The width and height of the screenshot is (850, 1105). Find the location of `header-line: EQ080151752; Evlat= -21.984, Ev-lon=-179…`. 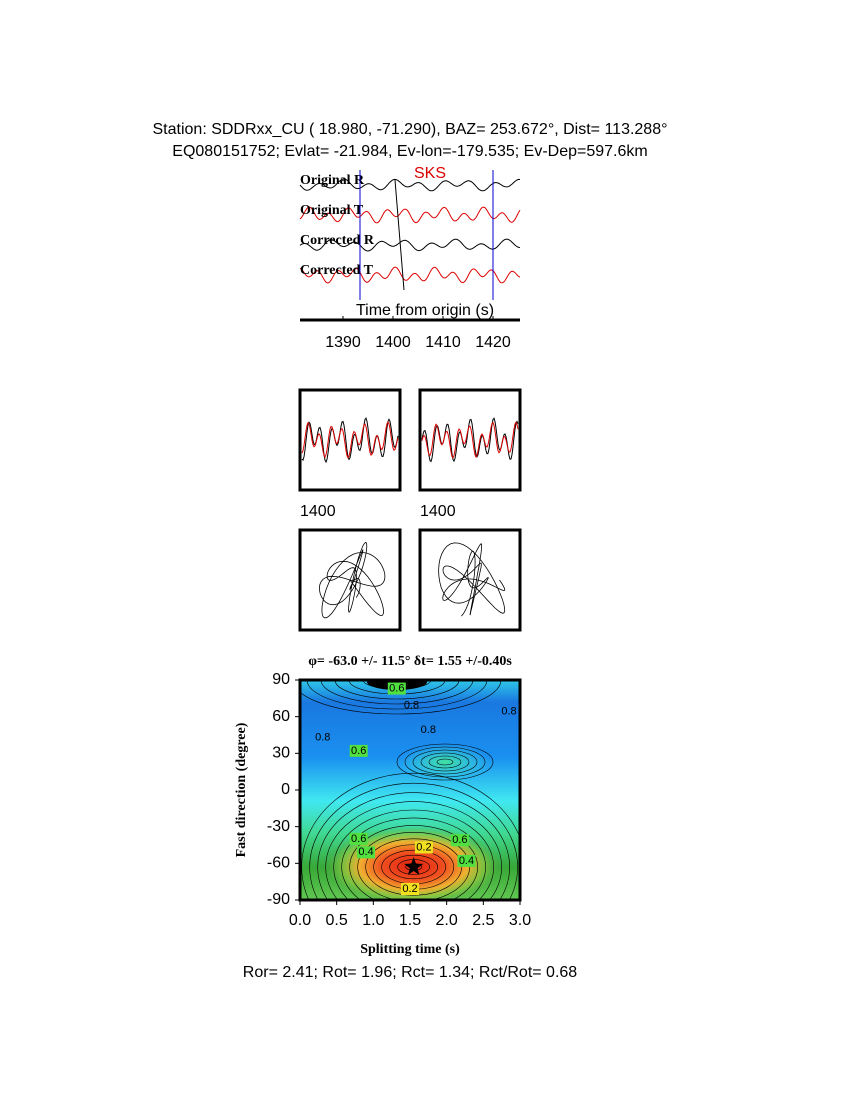

header-line: EQ080151752; Evlat= -21.984, Ev-lon=-179… is located at coordinates (409, 151).